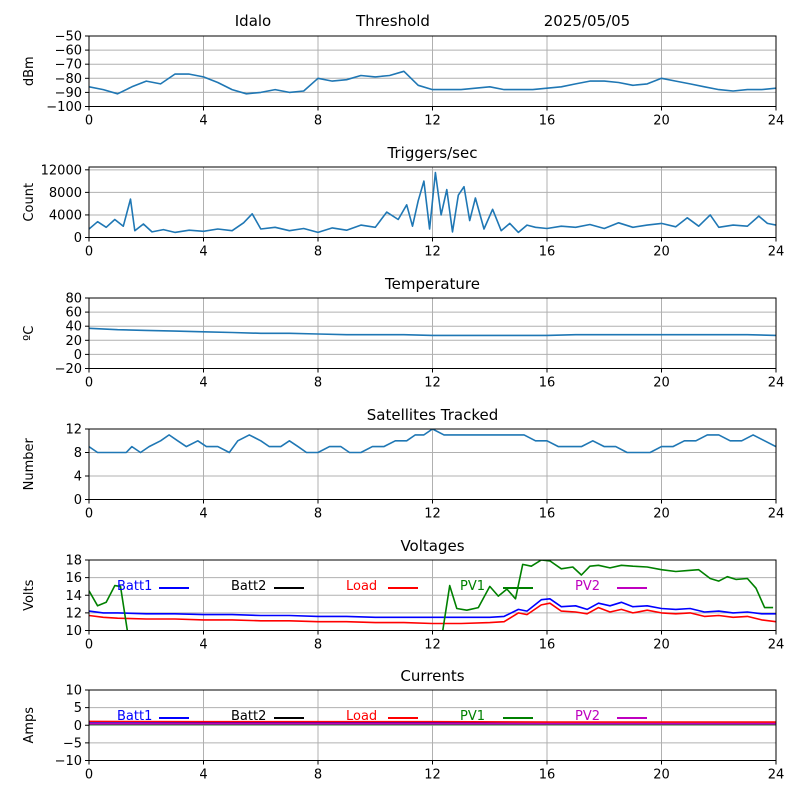 The image size is (800, 800). What do you see at coordinates (68, 51) in the screenshot?
I see `signal-ytick-label-4: −60` at bounding box center [68, 51].